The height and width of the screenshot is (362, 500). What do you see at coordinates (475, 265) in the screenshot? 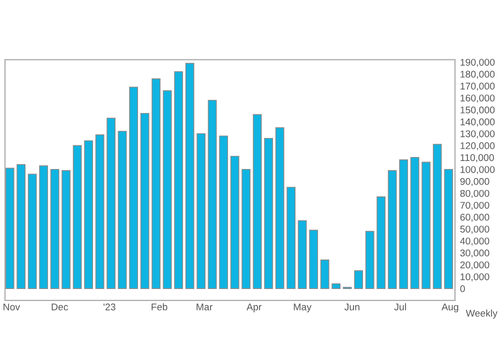
I see `y-tick-label: 20,000` at bounding box center [475, 265].